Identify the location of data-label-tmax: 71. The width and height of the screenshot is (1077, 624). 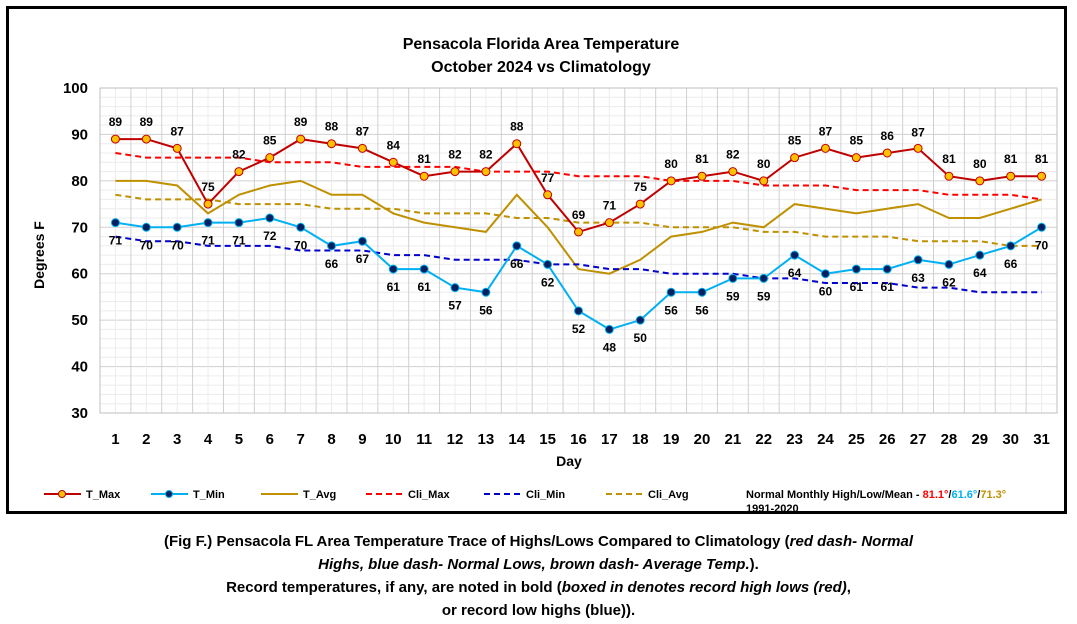
(610, 206).